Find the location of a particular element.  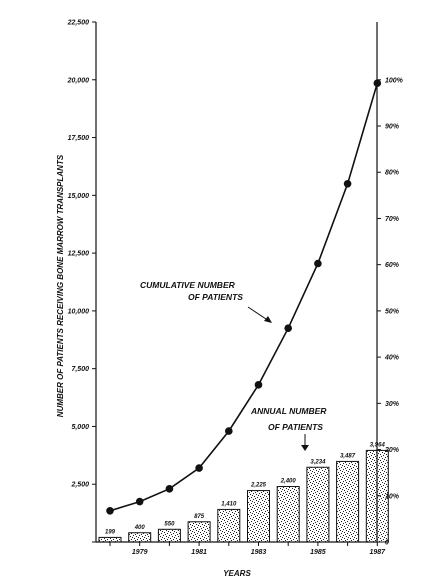

annual-bar-1980 is located at coordinates (169, 535).